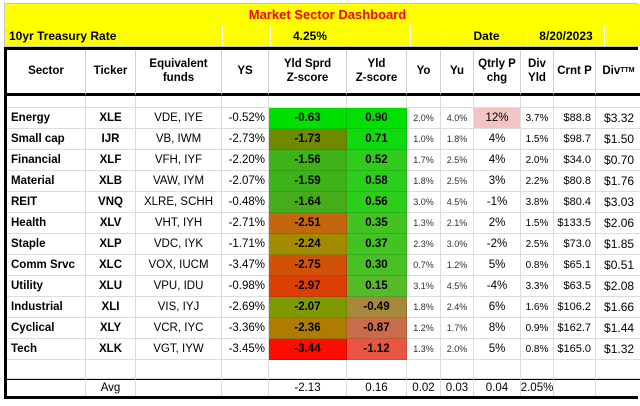 This screenshot has height=406, width=640. Describe the element at coordinates (497, 286) in the screenshot. I see `qtrly-p-chg-cell: -4%` at that location.